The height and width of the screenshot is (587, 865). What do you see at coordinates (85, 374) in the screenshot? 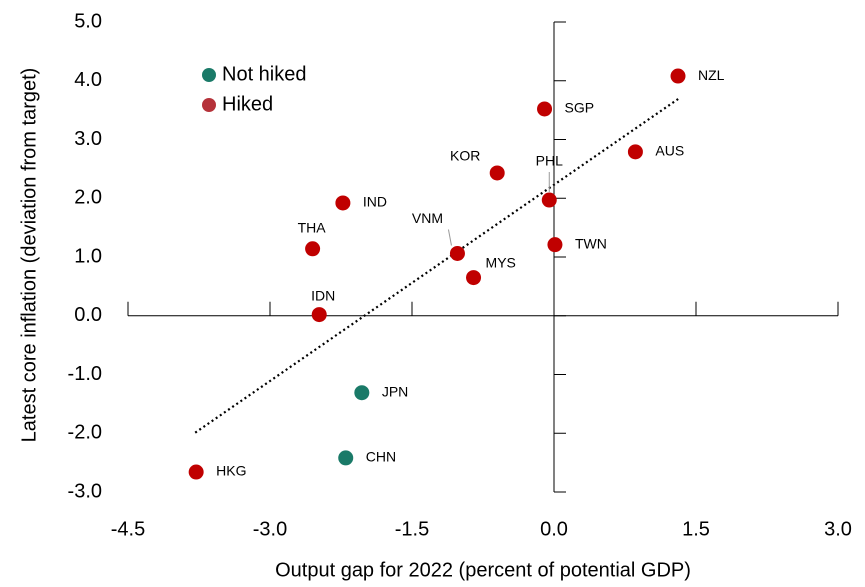
I see `y-tick-label: -1.0` at bounding box center [85, 374].